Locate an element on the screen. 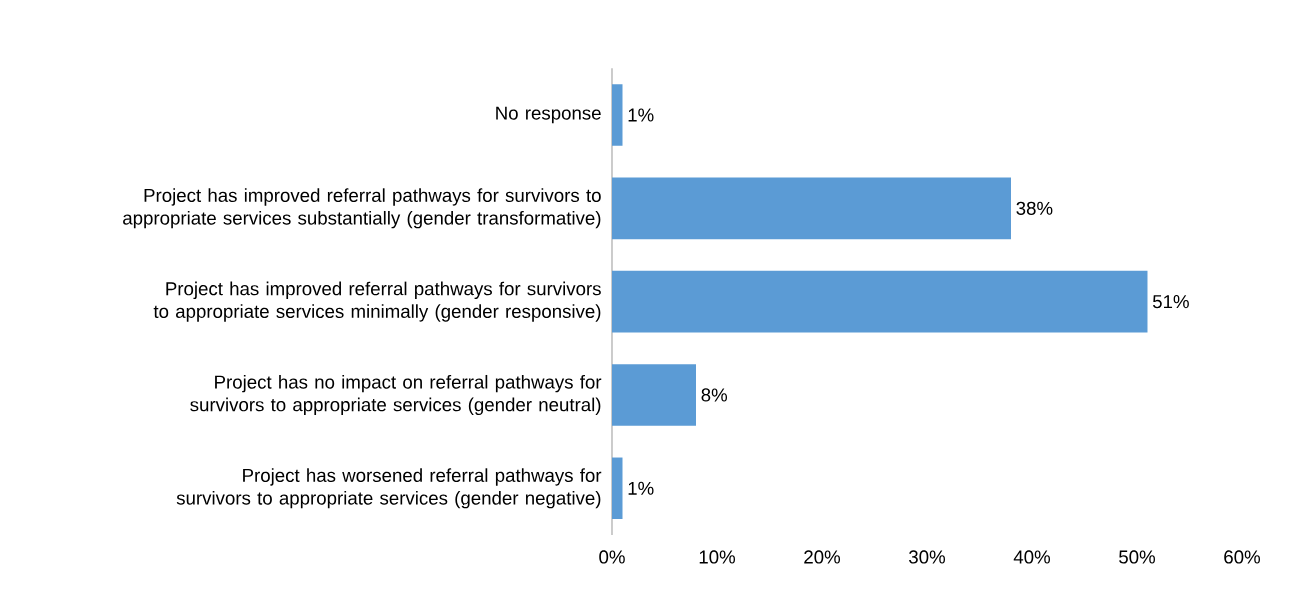 This screenshot has height=595, width=1303. y-tick-label: Project has worsened referral pathways for survivors to appropriate services (gender negative) is located at coordinates (389, 488).